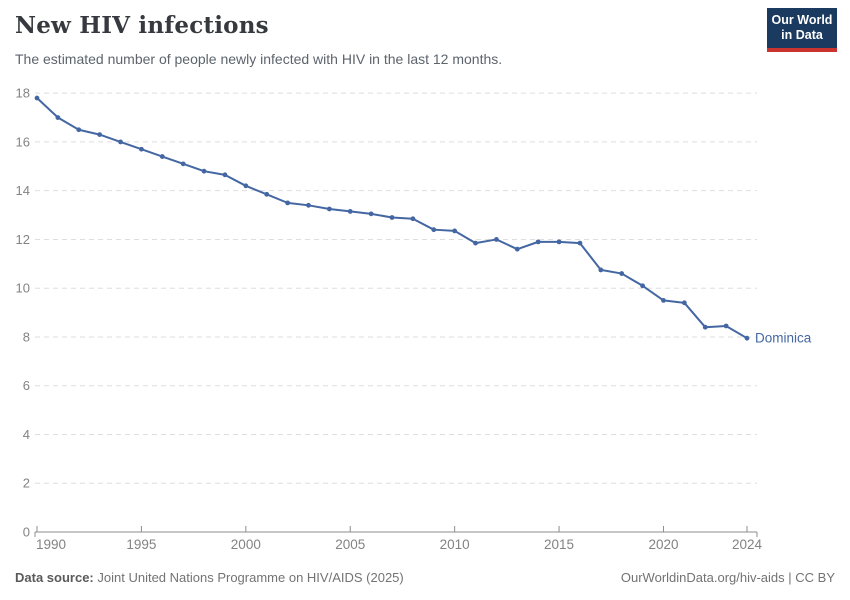 The width and height of the screenshot is (850, 600). I want to click on y-tick-label: 2, so click(26, 483).